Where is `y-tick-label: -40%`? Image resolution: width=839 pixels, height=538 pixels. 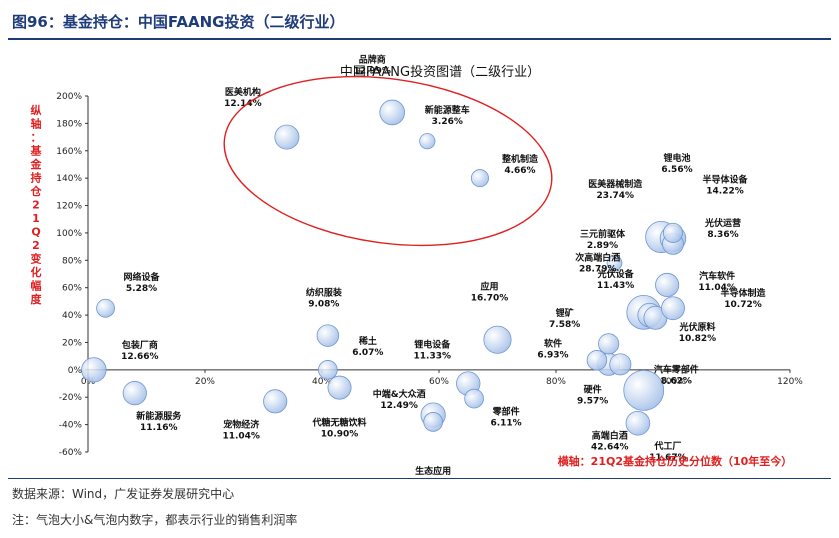
y-tick-label: -40% is located at coordinates (71, 426).